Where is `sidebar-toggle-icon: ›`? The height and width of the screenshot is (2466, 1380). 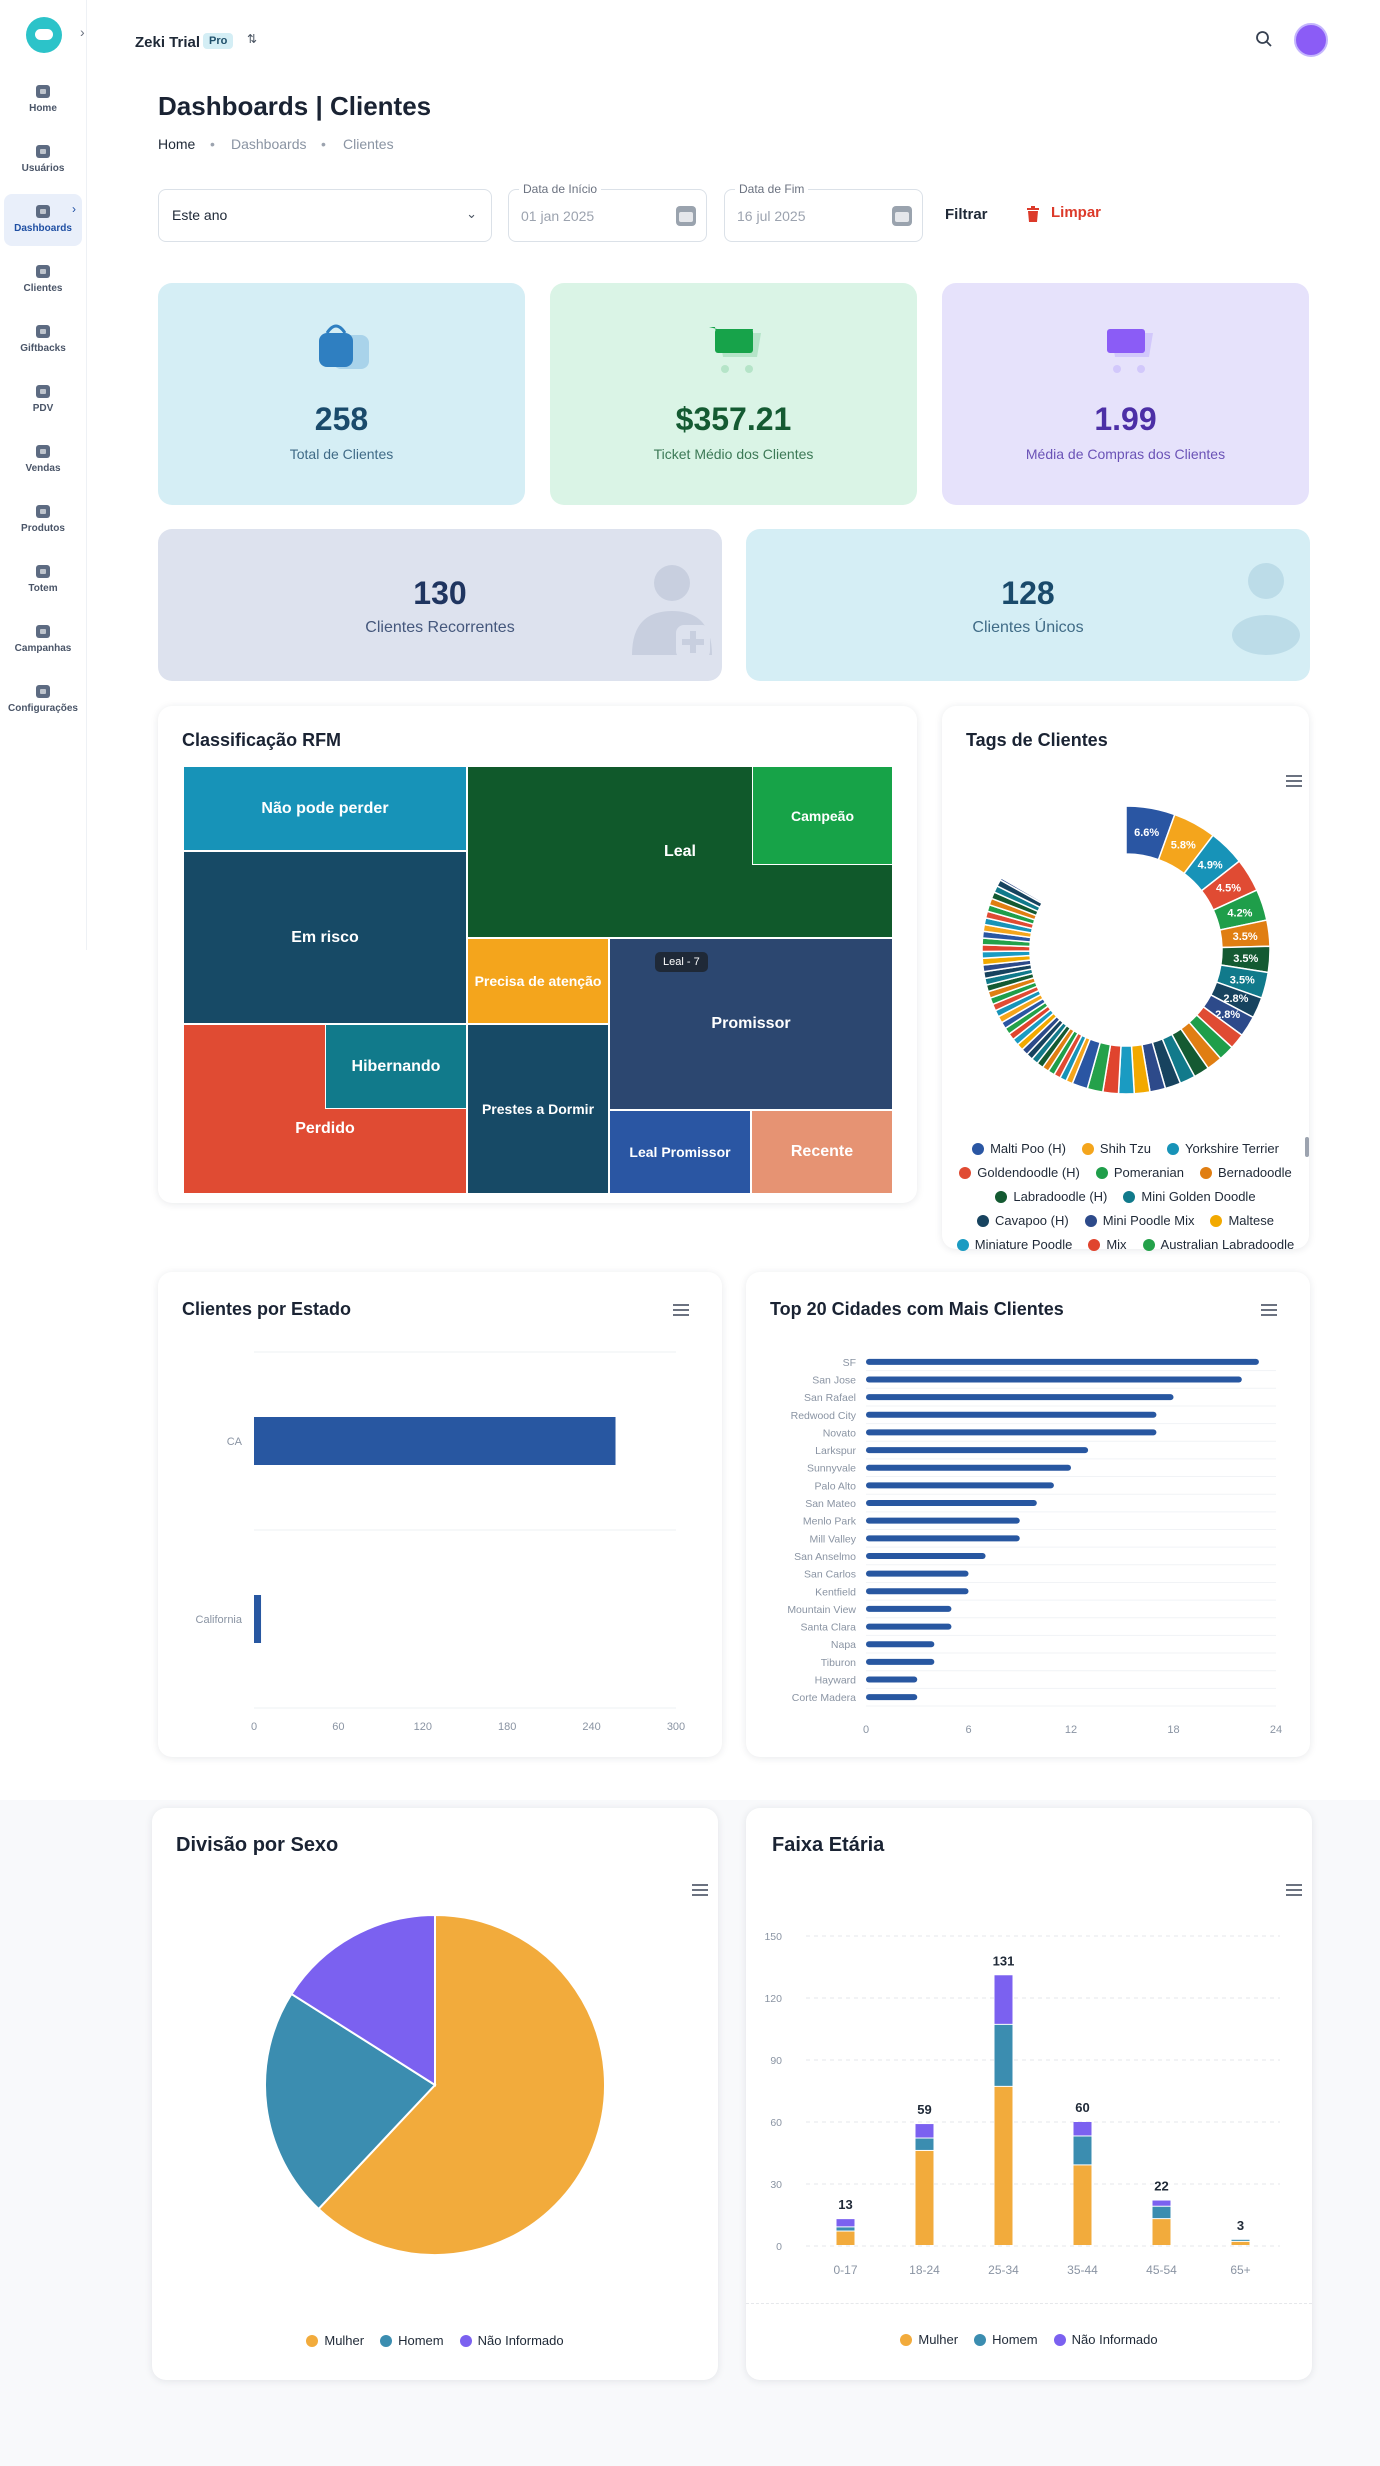
sidebar-toggle-icon: › is located at coordinates (82, 32).